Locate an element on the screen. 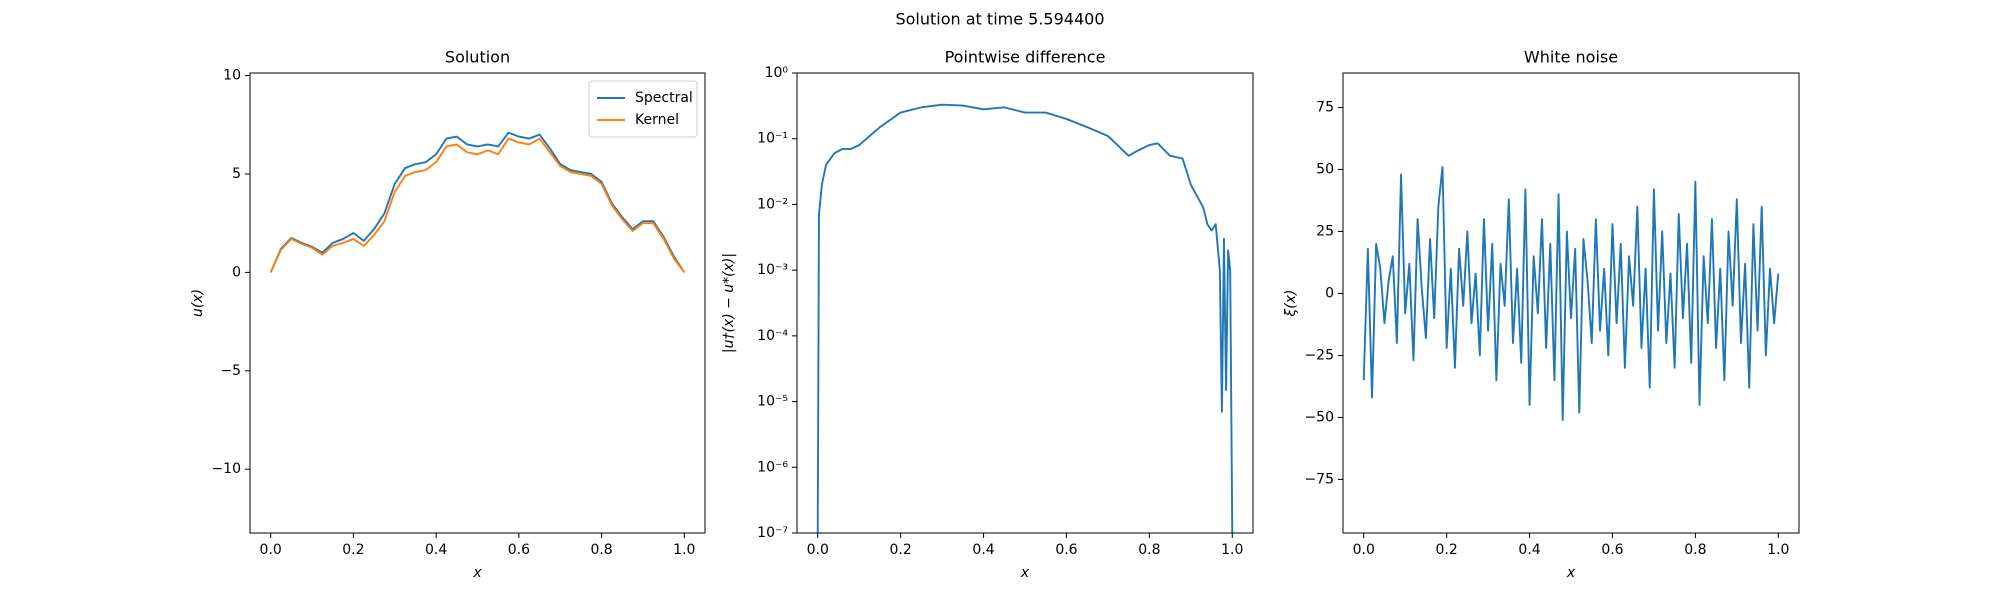  y-tick-label: 50 is located at coordinates (1325, 169).